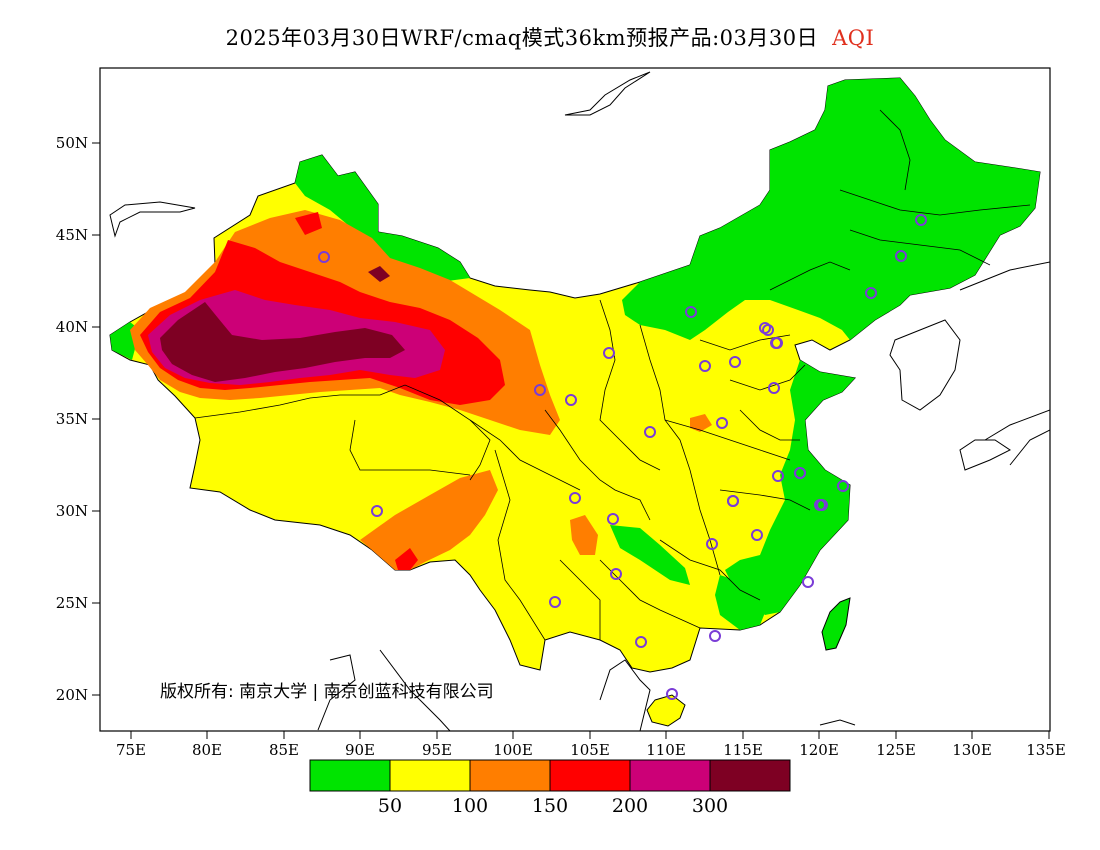 This screenshot has width=1100, height=850. I want to click on lon-tick: 105E, so click(590, 745).